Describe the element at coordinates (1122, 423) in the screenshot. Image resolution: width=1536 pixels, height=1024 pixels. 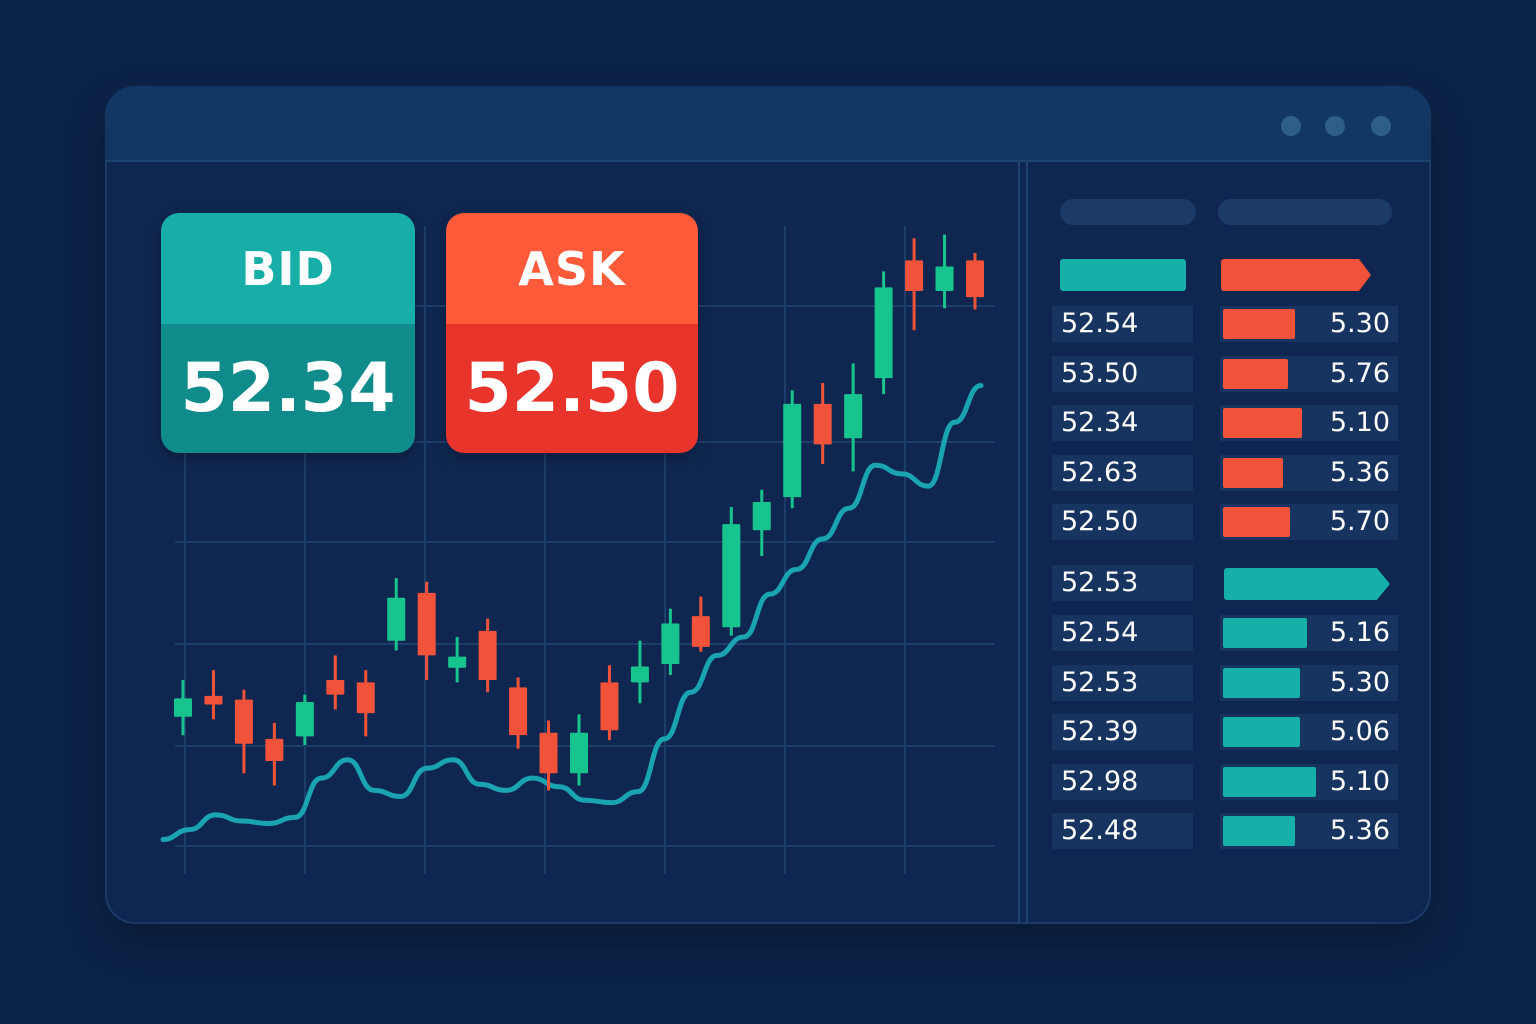
I see `ask-price: 52.34` at that location.